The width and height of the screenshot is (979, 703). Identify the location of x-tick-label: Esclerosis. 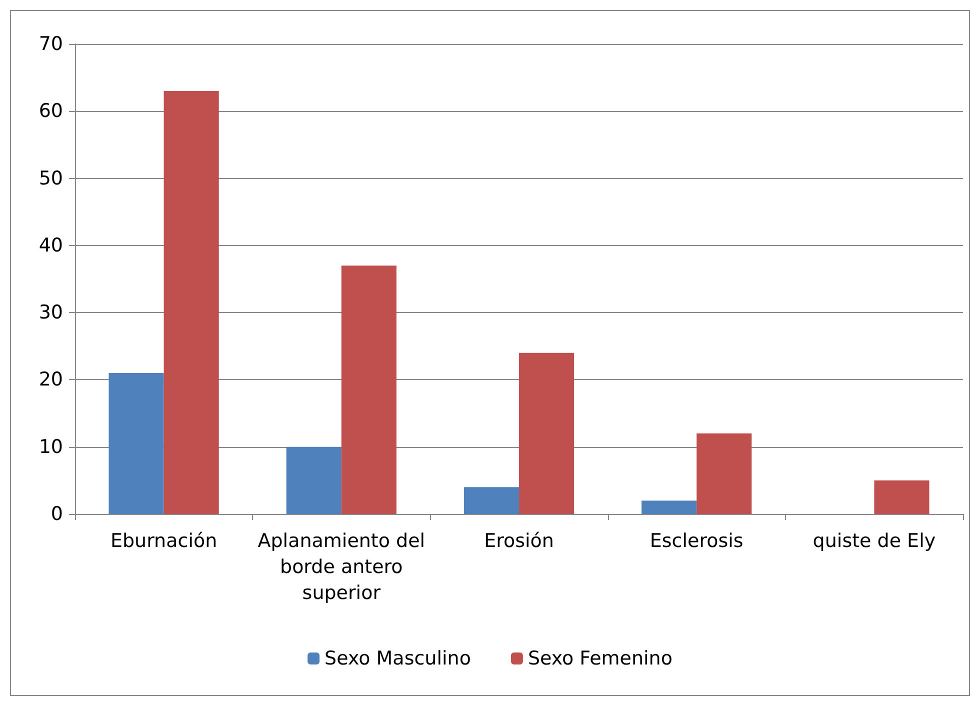
(697, 541).